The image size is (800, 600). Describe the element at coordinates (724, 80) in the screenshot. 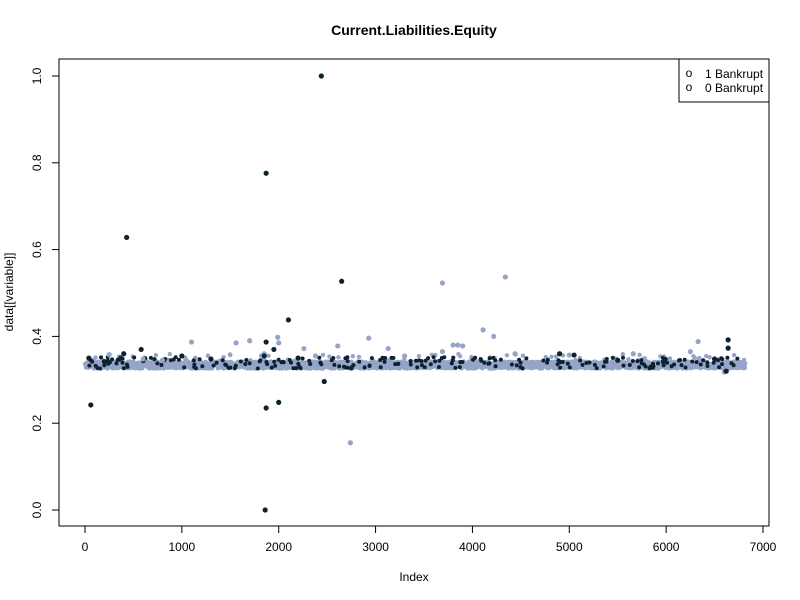

I see `legend-box` at that location.